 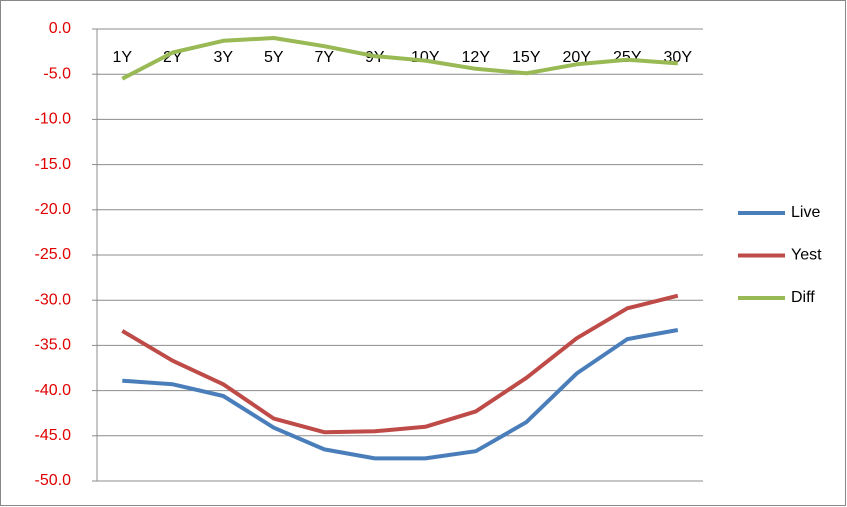 I want to click on y-tick-label: -45.0, so click(x=53, y=435).